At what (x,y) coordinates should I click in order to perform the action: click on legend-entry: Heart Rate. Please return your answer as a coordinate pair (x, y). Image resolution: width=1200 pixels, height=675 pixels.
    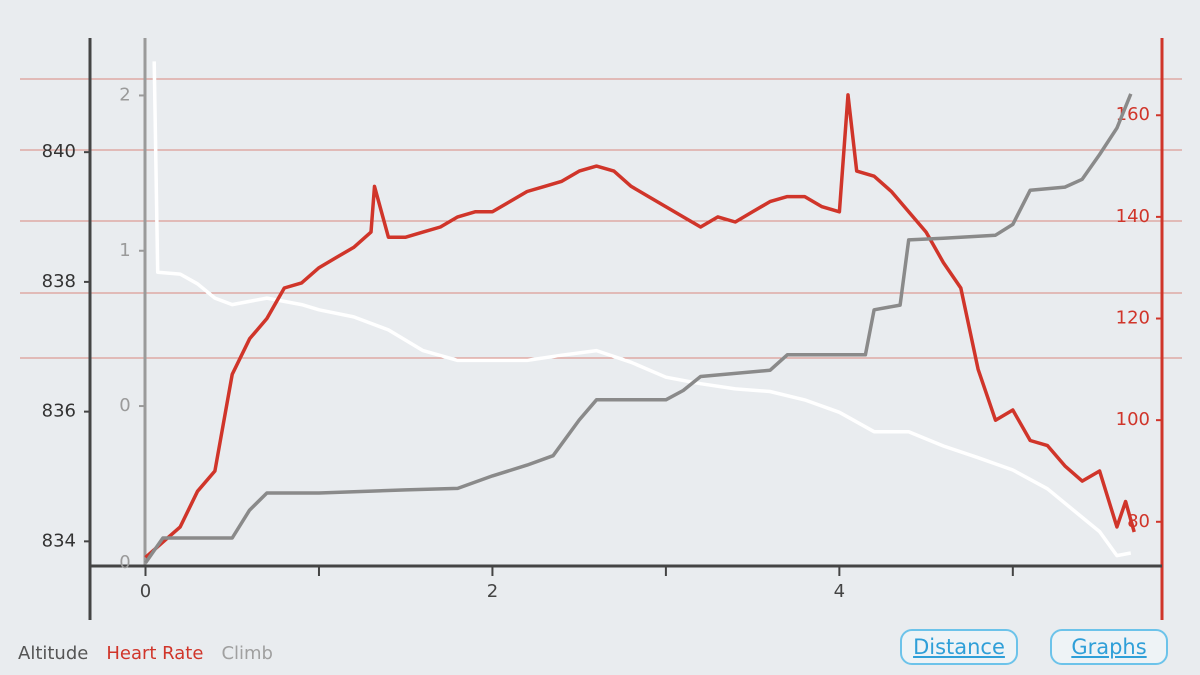
    Looking at the image, I should click on (154, 653).